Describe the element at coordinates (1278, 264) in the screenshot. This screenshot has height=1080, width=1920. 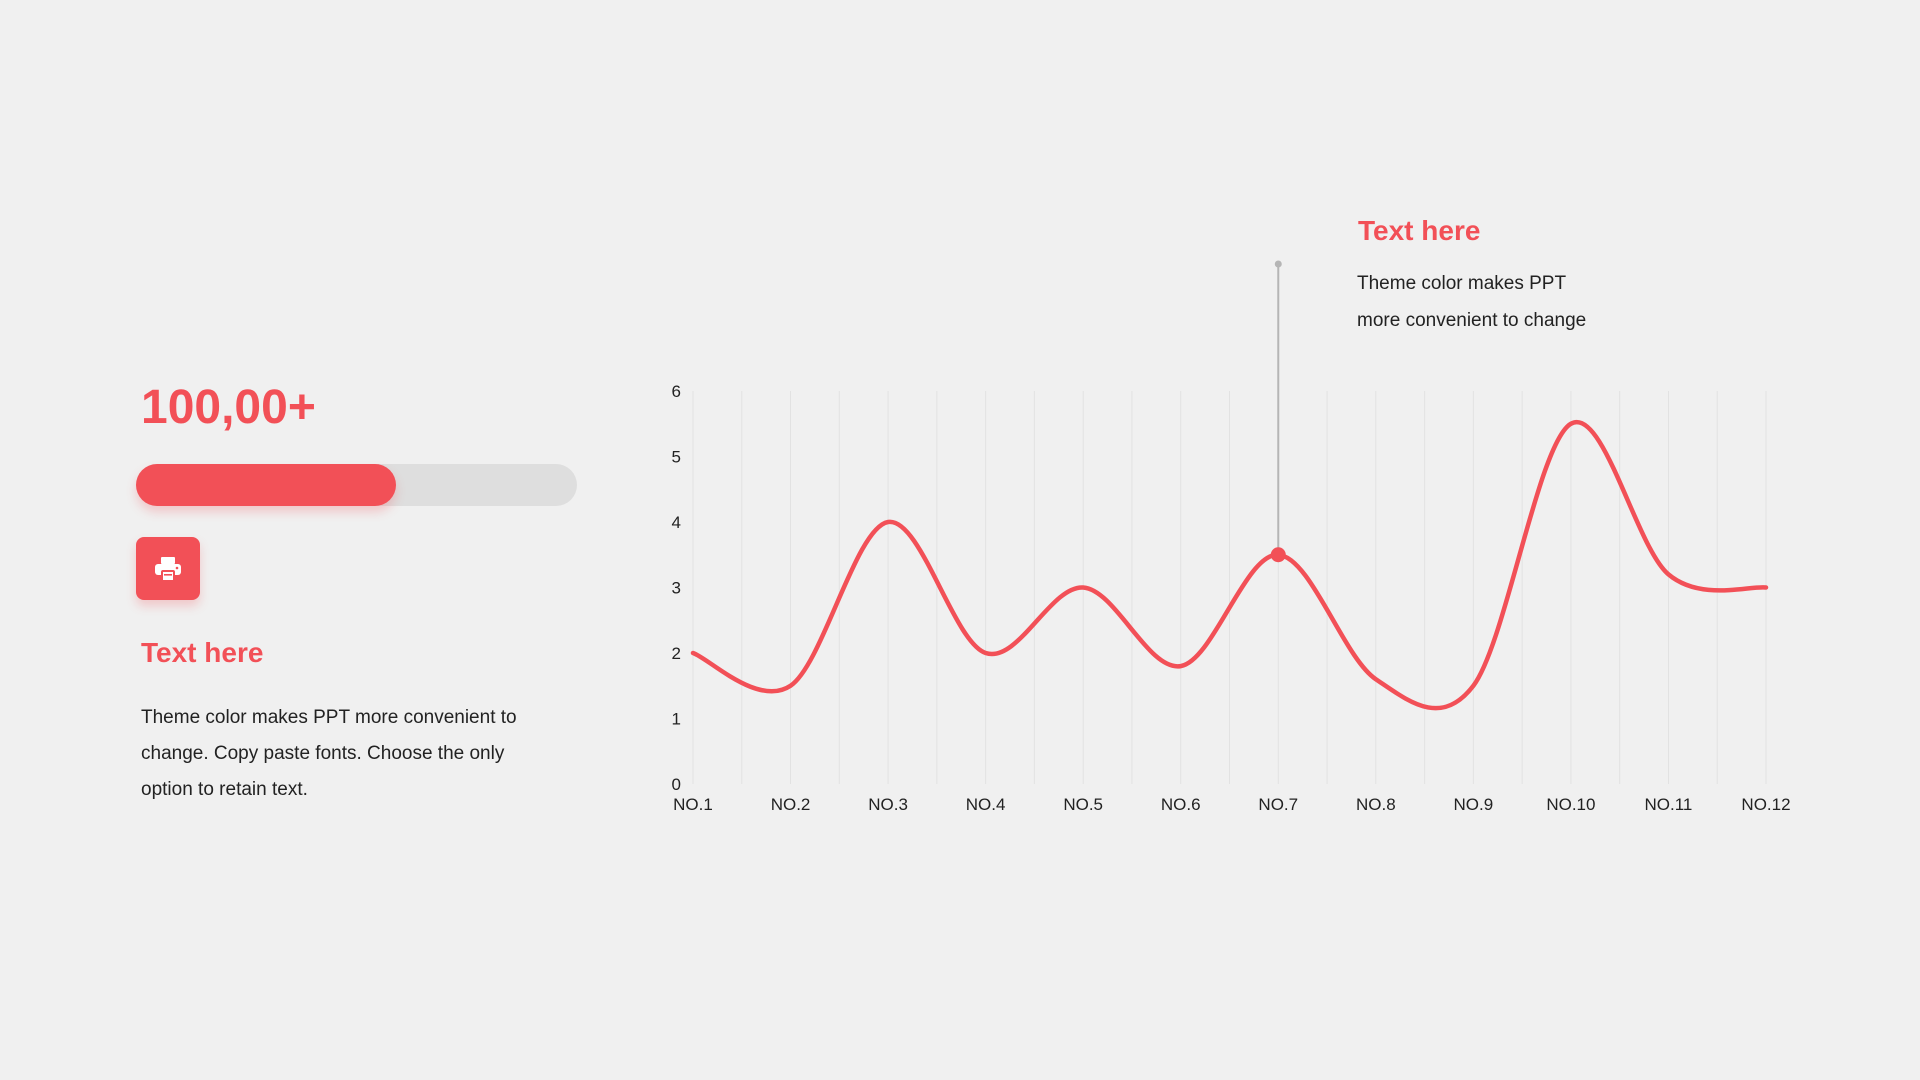
I see `callout-leader-cap` at that location.